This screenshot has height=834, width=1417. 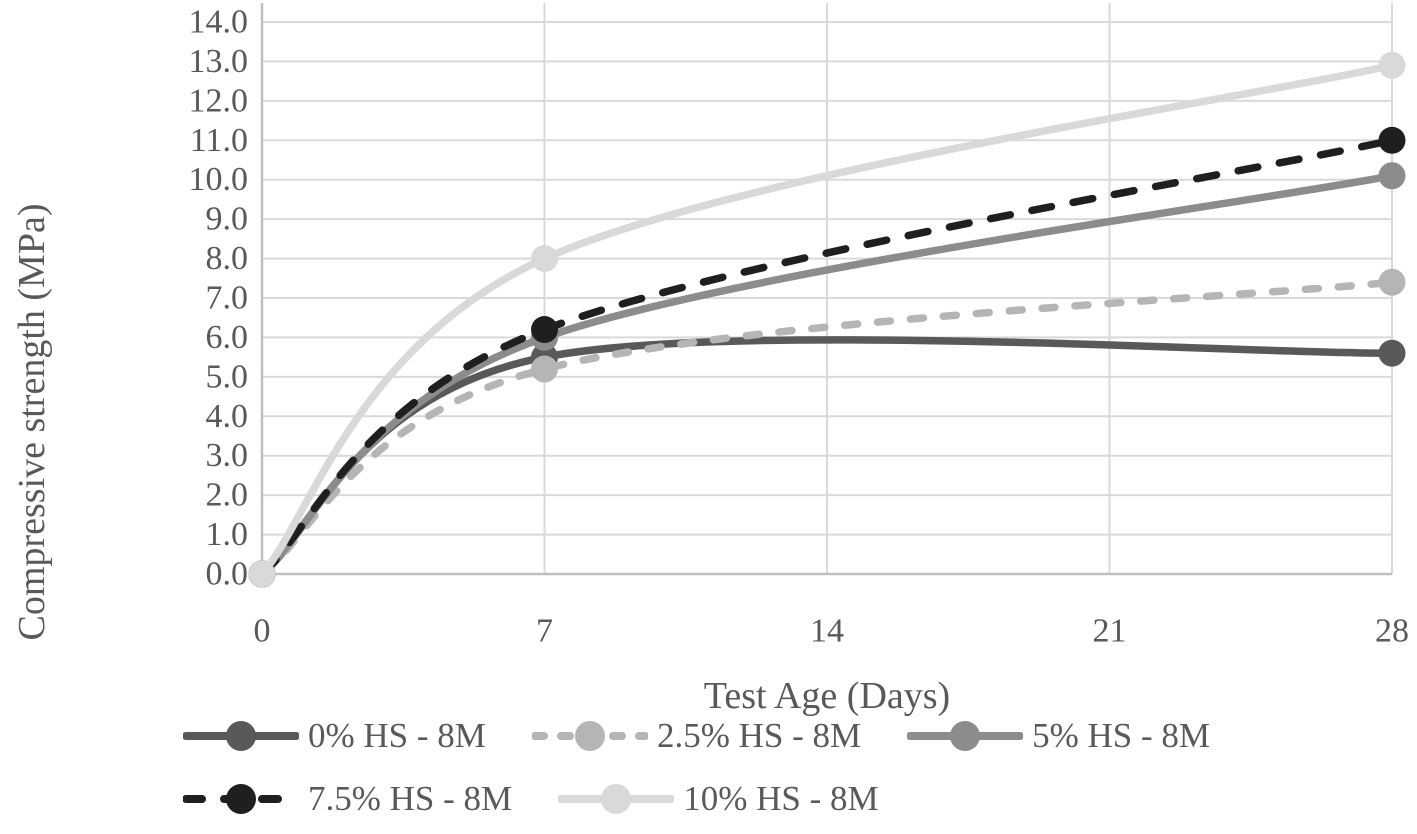 What do you see at coordinates (227, 297) in the screenshot?
I see `y-tick-label: 7.0` at bounding box center [227, 297].